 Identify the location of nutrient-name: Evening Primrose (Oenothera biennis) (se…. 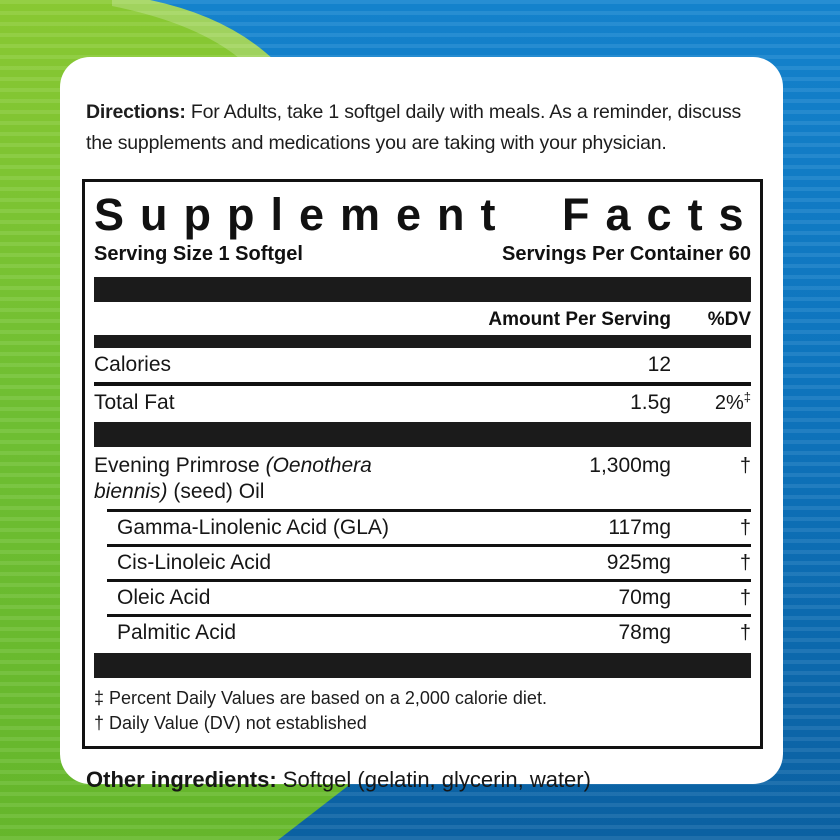
(261, 479).